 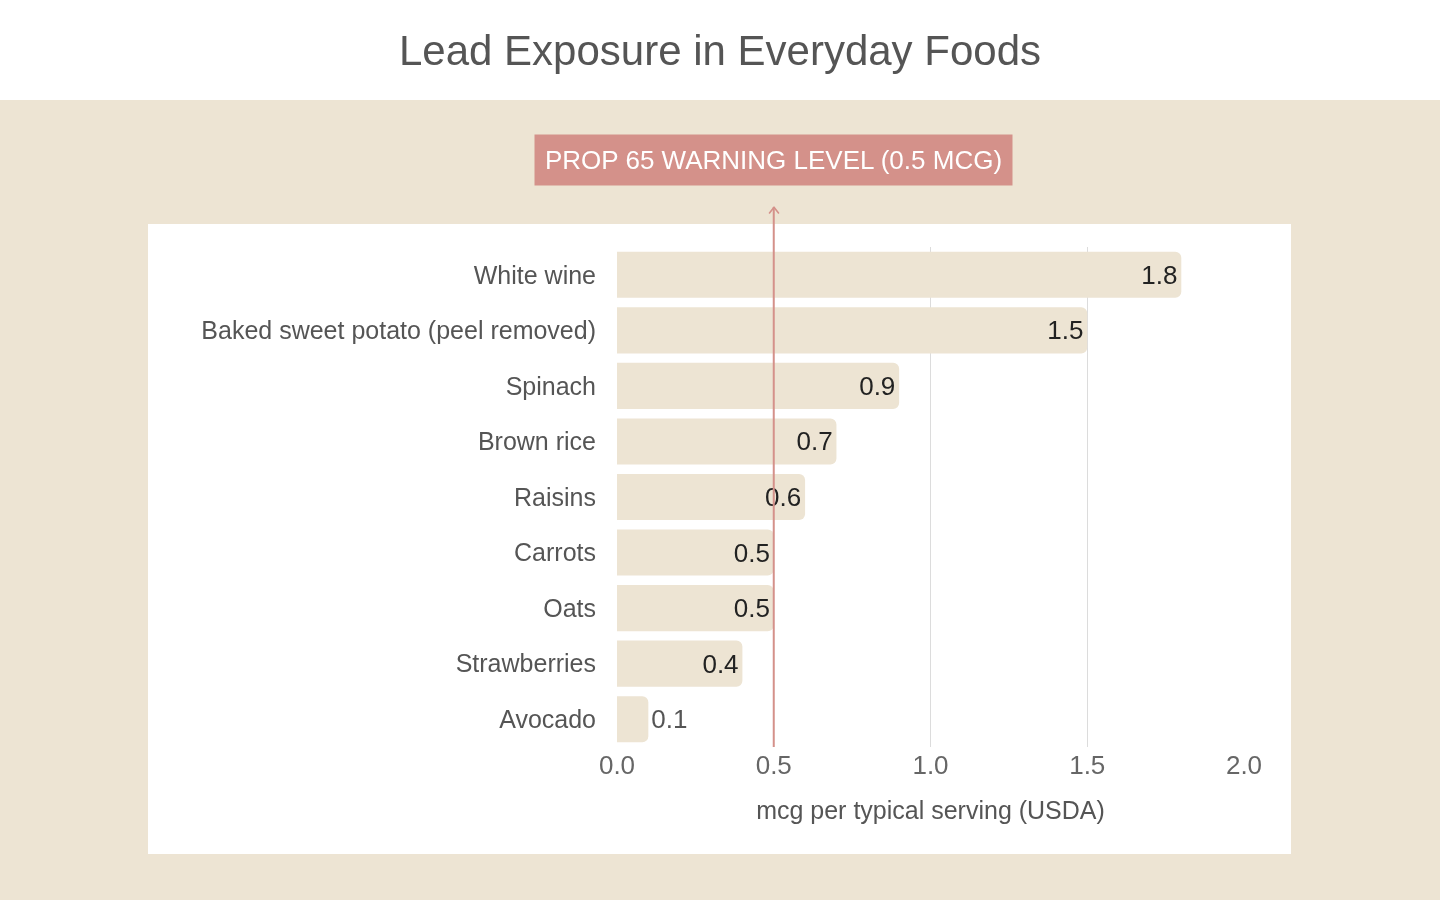 What do you see at coordinates (398, 330) in the screenshot?
I see `y-tick-label: Baked sweet potato (peel removed)` at bounding box center [398, 330].